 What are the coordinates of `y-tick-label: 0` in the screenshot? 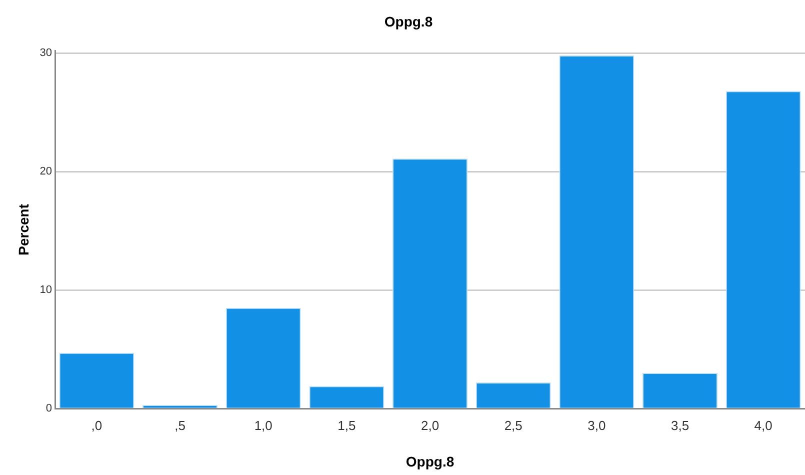 It's located at (49, 408).